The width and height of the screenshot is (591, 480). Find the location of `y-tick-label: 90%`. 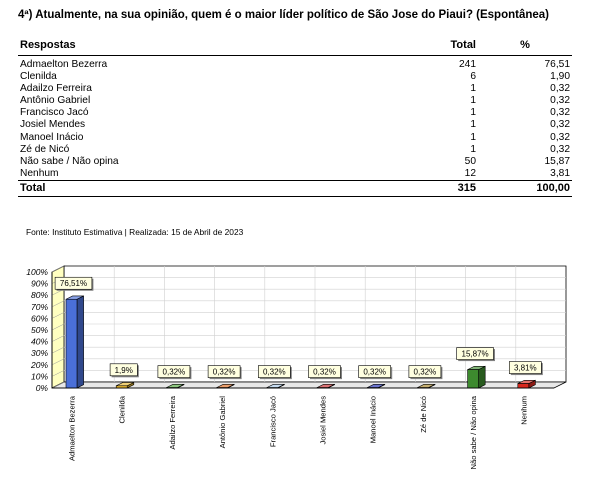

y-tick-label: 90% is located at coordinates (39, 284).